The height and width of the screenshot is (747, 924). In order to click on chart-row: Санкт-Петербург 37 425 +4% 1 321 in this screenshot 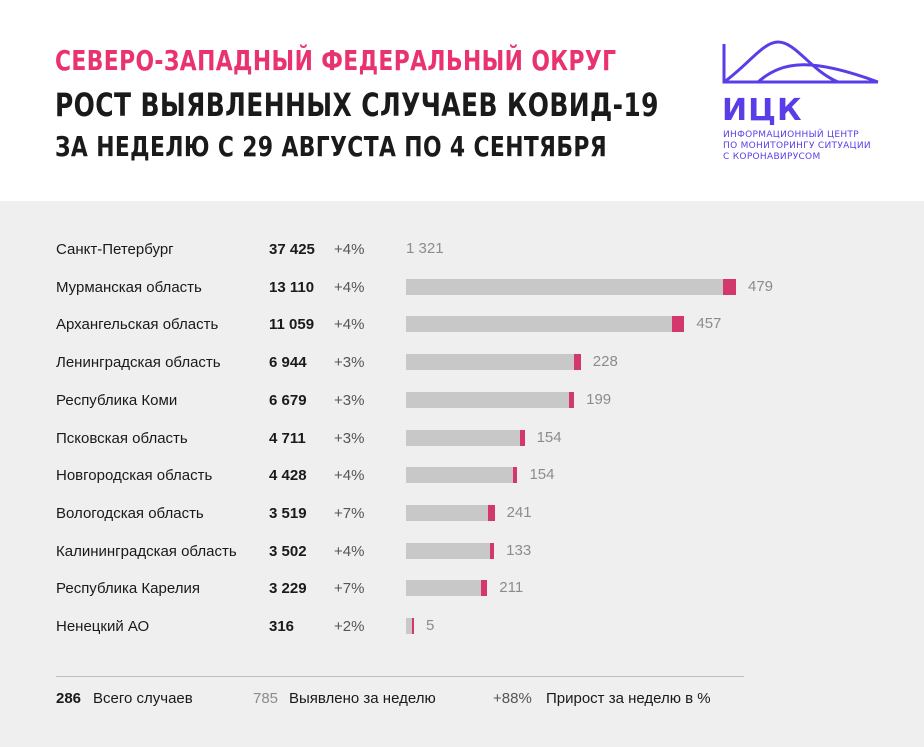, I will do `click(462, 250)`.